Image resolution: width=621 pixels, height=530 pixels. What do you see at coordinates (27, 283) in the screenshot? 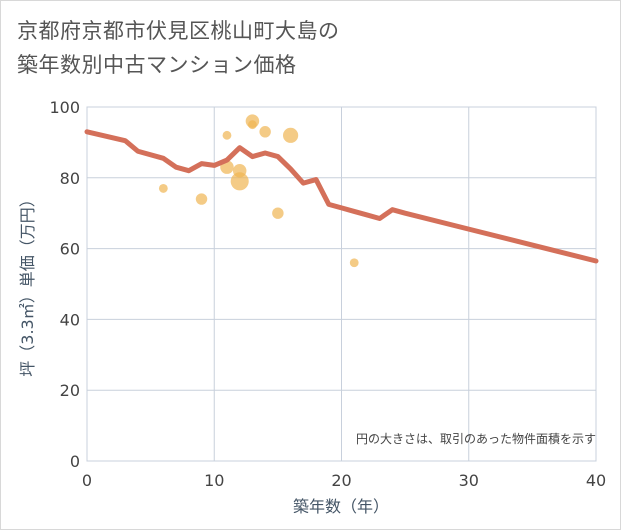
I see `y-axis-title: 坪（3.3㎡）単価（万円）` at bounding box center [27, 283].